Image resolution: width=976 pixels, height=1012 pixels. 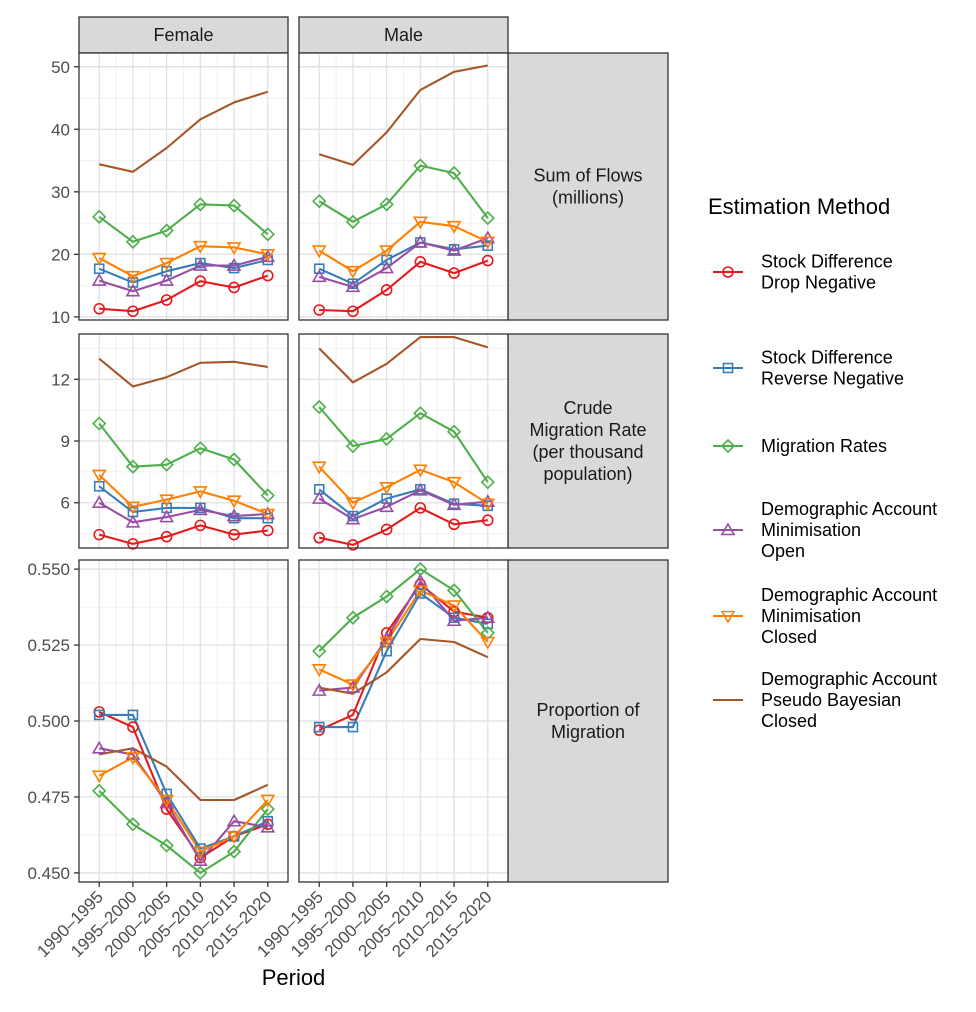 I want to click on legend-item-demographic-account-minimisation-closed: Demographic Account Minimisation Closed, so click(x=825, y=616).